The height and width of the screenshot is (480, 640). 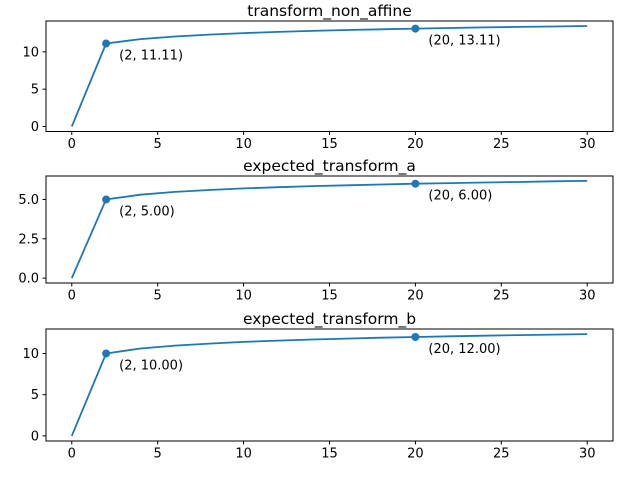 I want to click on axes-title: transform_non_affine, so click(x=329, y=11).